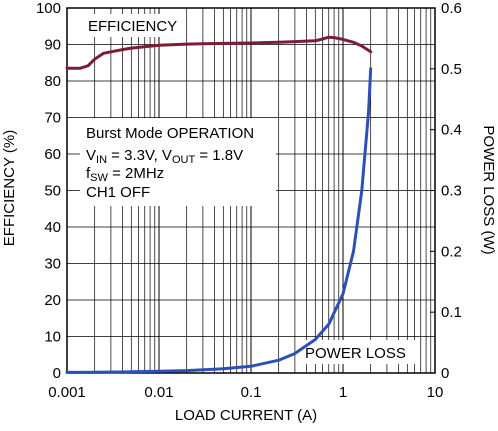 This screenshot has width=498, height=431. I want to click on efficiency-label-box, so click(134, 25).